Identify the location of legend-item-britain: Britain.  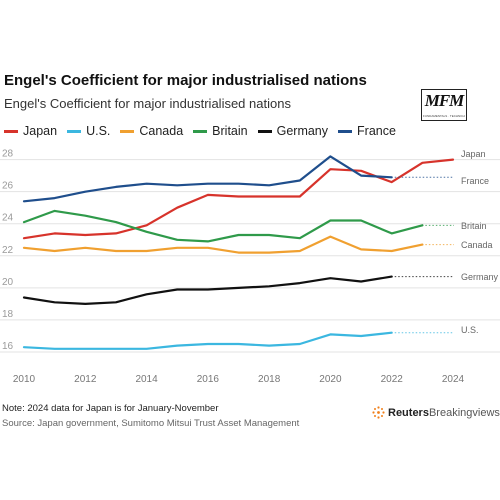
(220, 131).